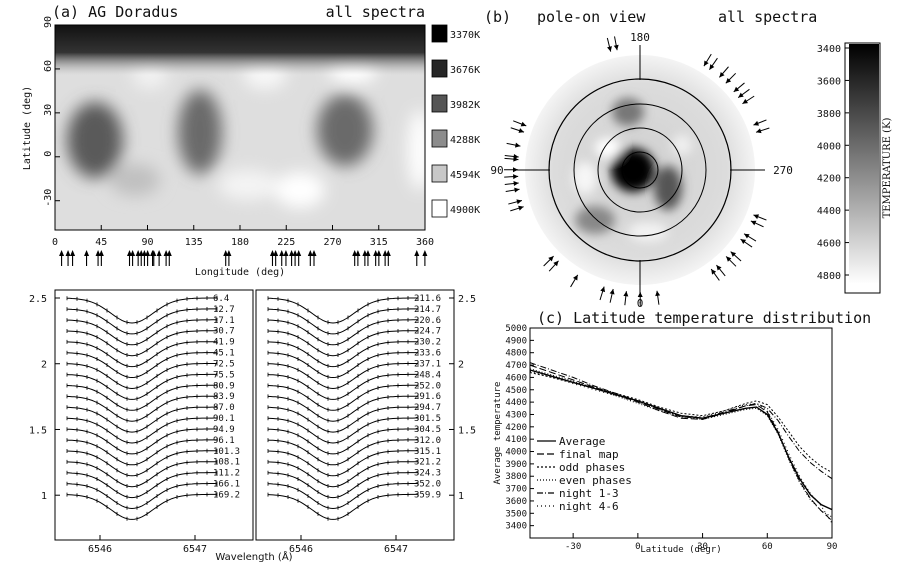 The height and width of the screenshot is (567, 914). I want to click on profile-row: 224.7, so click(354, 342).